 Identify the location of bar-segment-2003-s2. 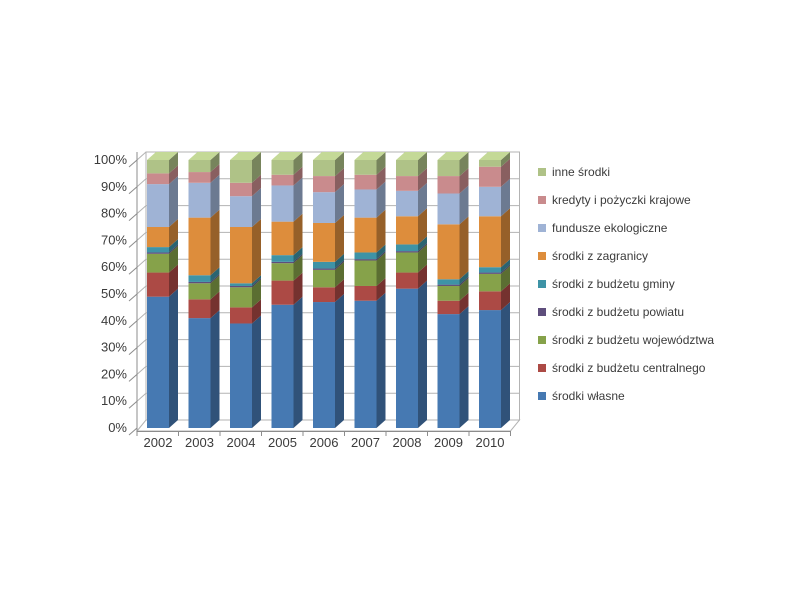
(199, 291).